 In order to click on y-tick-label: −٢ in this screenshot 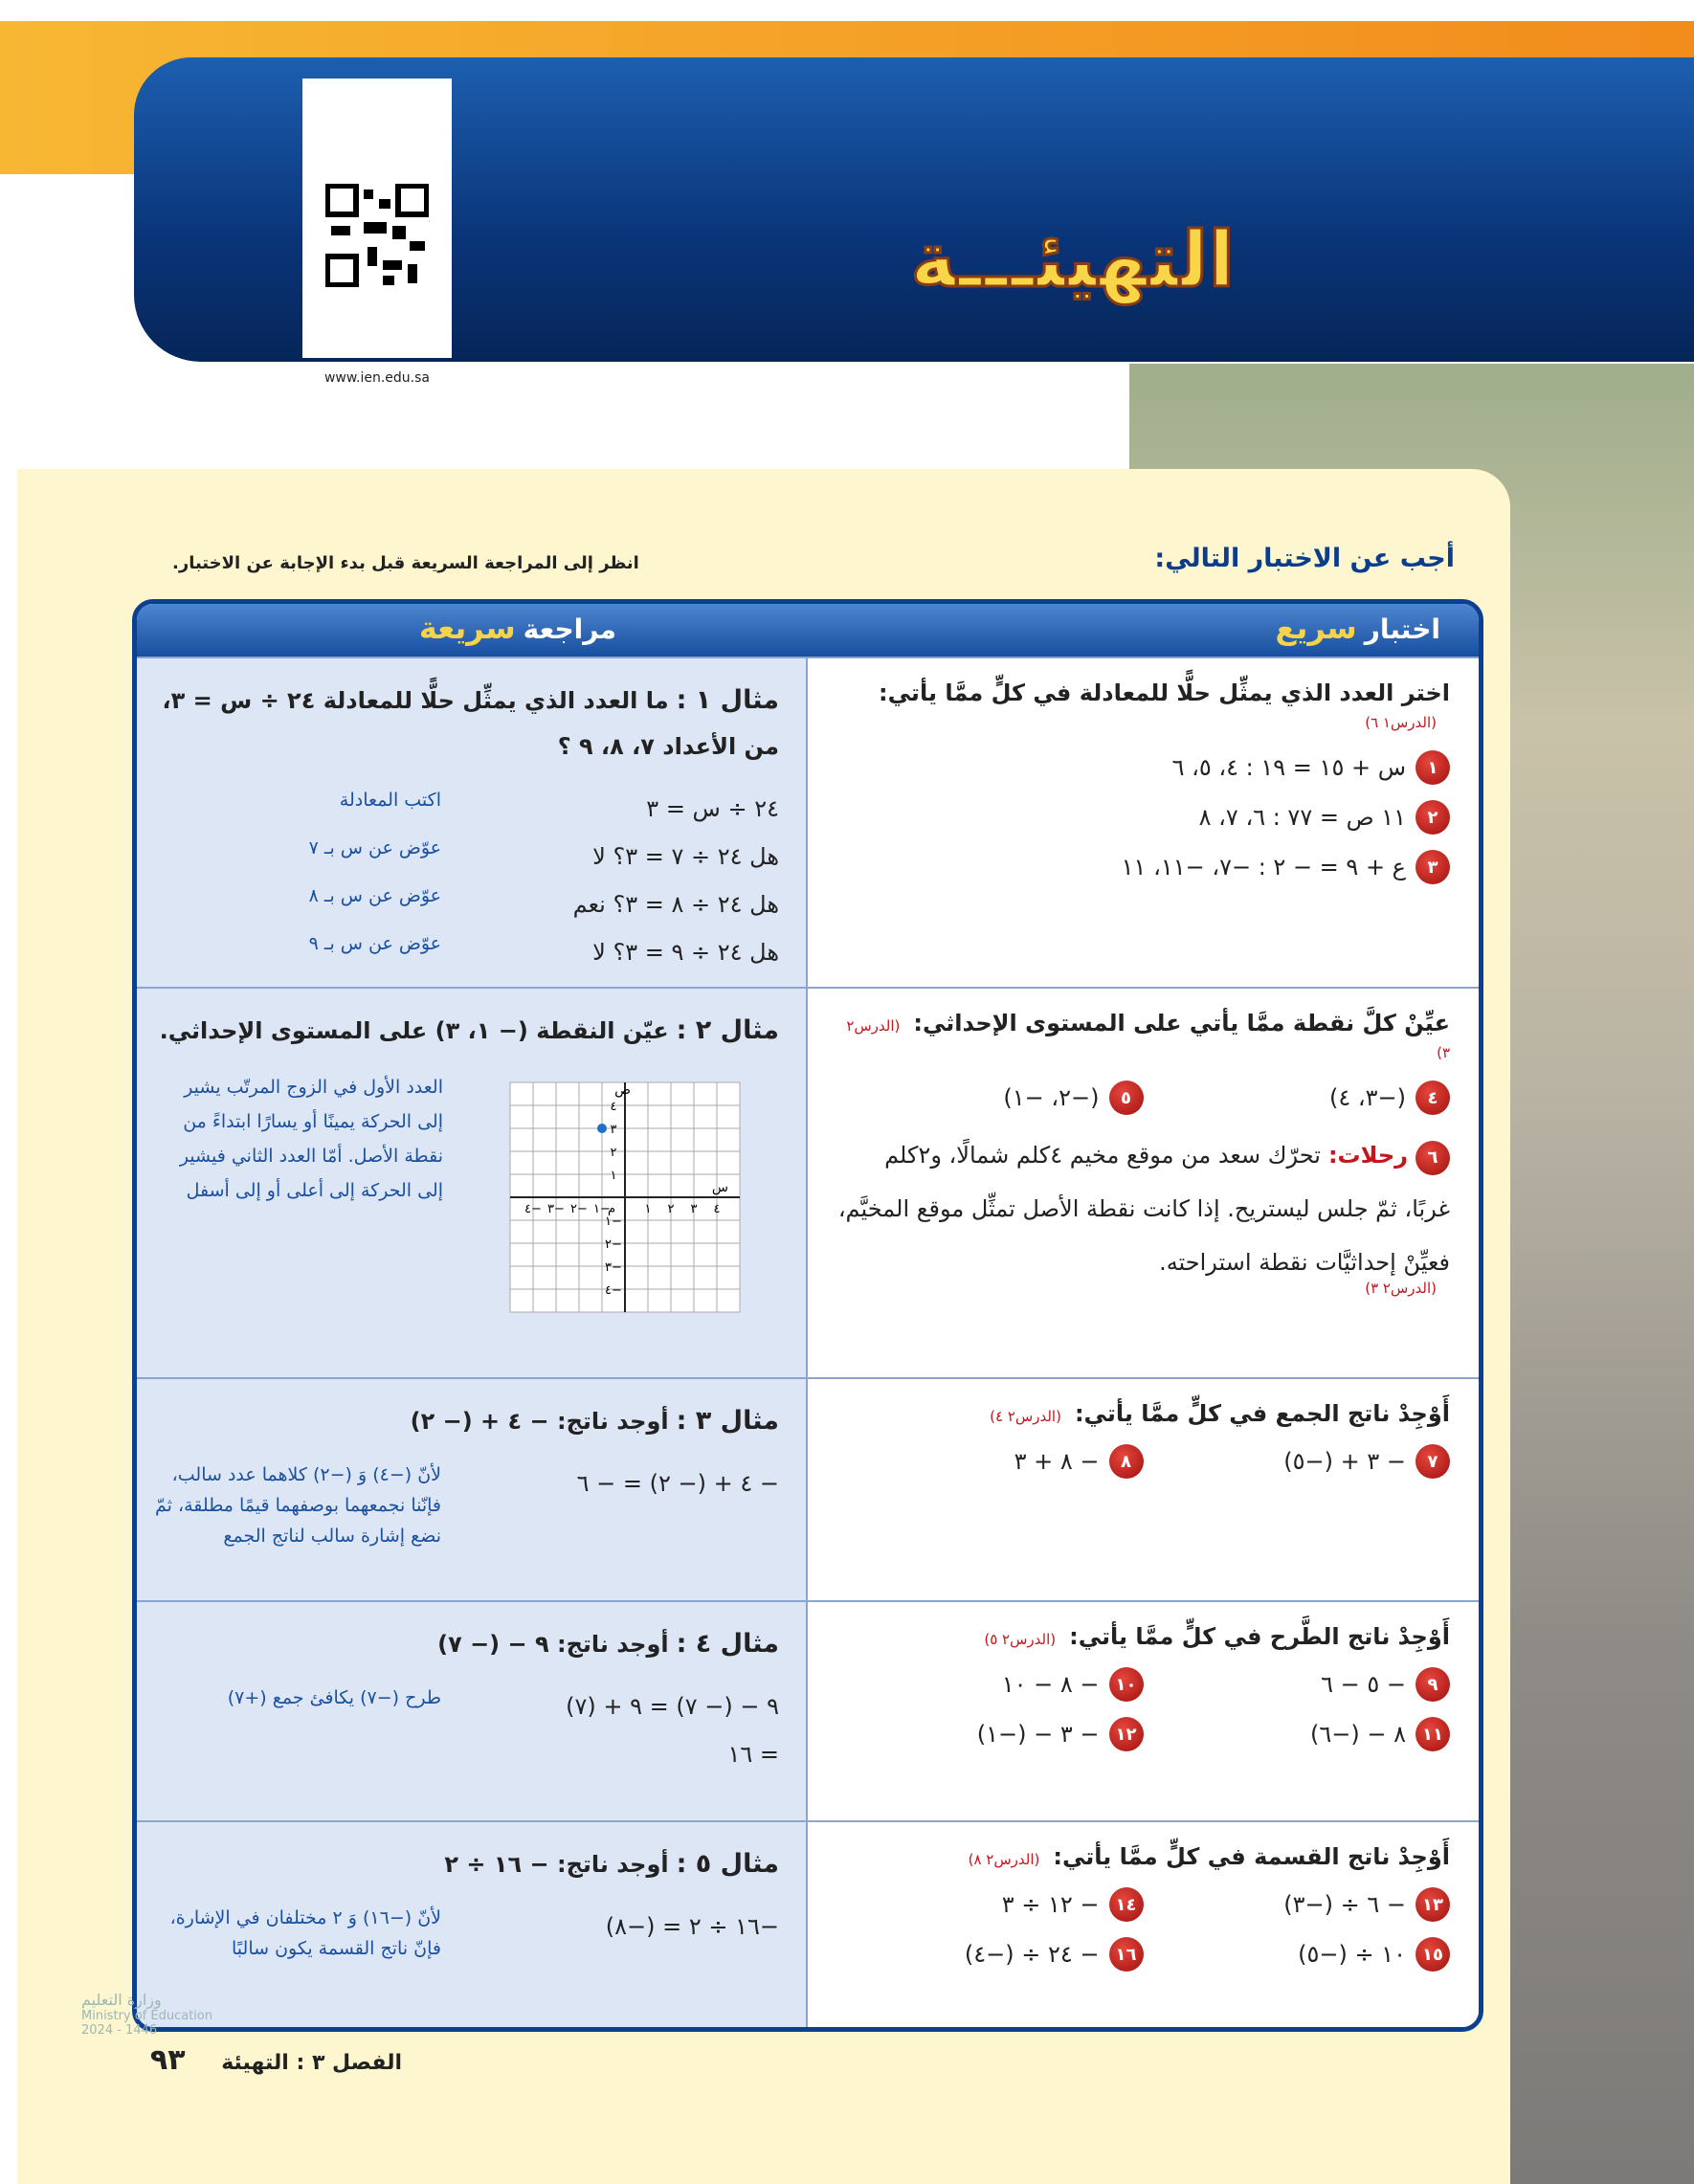, I will do `click(613, 1244)`.